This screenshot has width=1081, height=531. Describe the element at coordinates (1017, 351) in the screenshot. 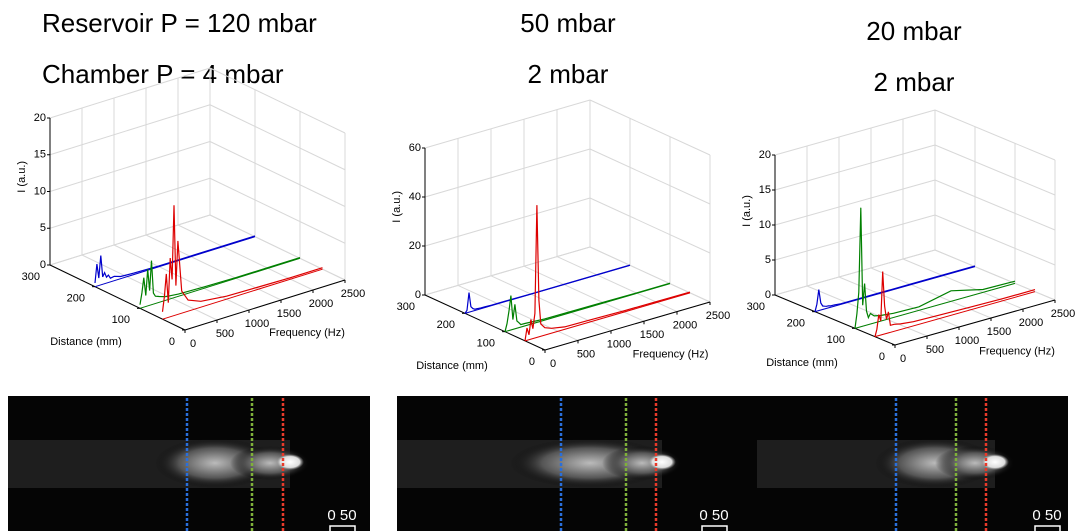

I see `x-axis-label: Frequency (Hz)` at that location.